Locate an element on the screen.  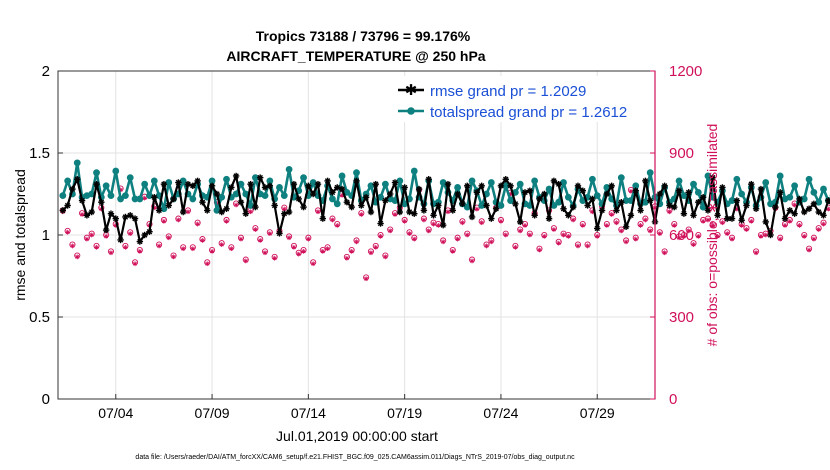
right-y-ticks: 0 300 600 900 1200 is located at coordinates (676, 235).